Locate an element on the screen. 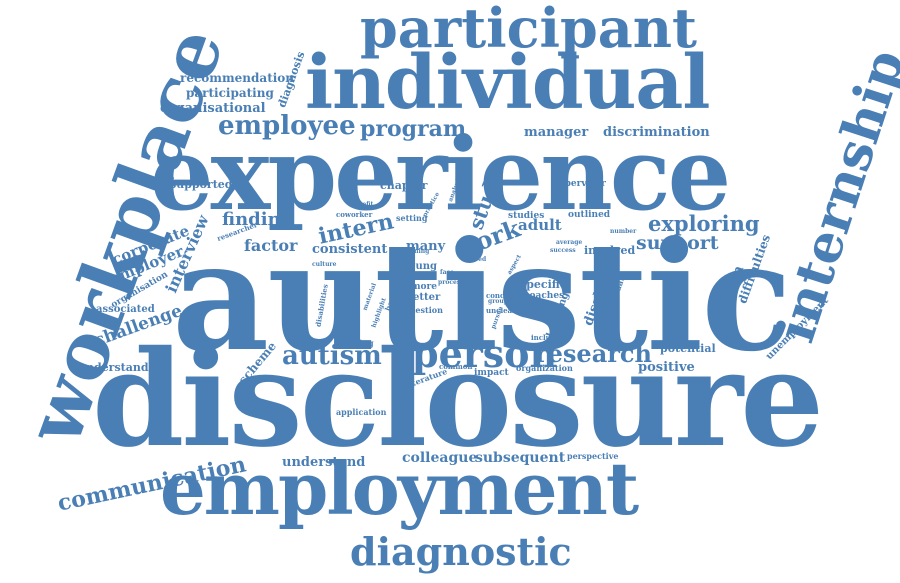 The width and height of the screenshot is (900, 583). word-exploring: exploring is located at coordinates (704, 223).